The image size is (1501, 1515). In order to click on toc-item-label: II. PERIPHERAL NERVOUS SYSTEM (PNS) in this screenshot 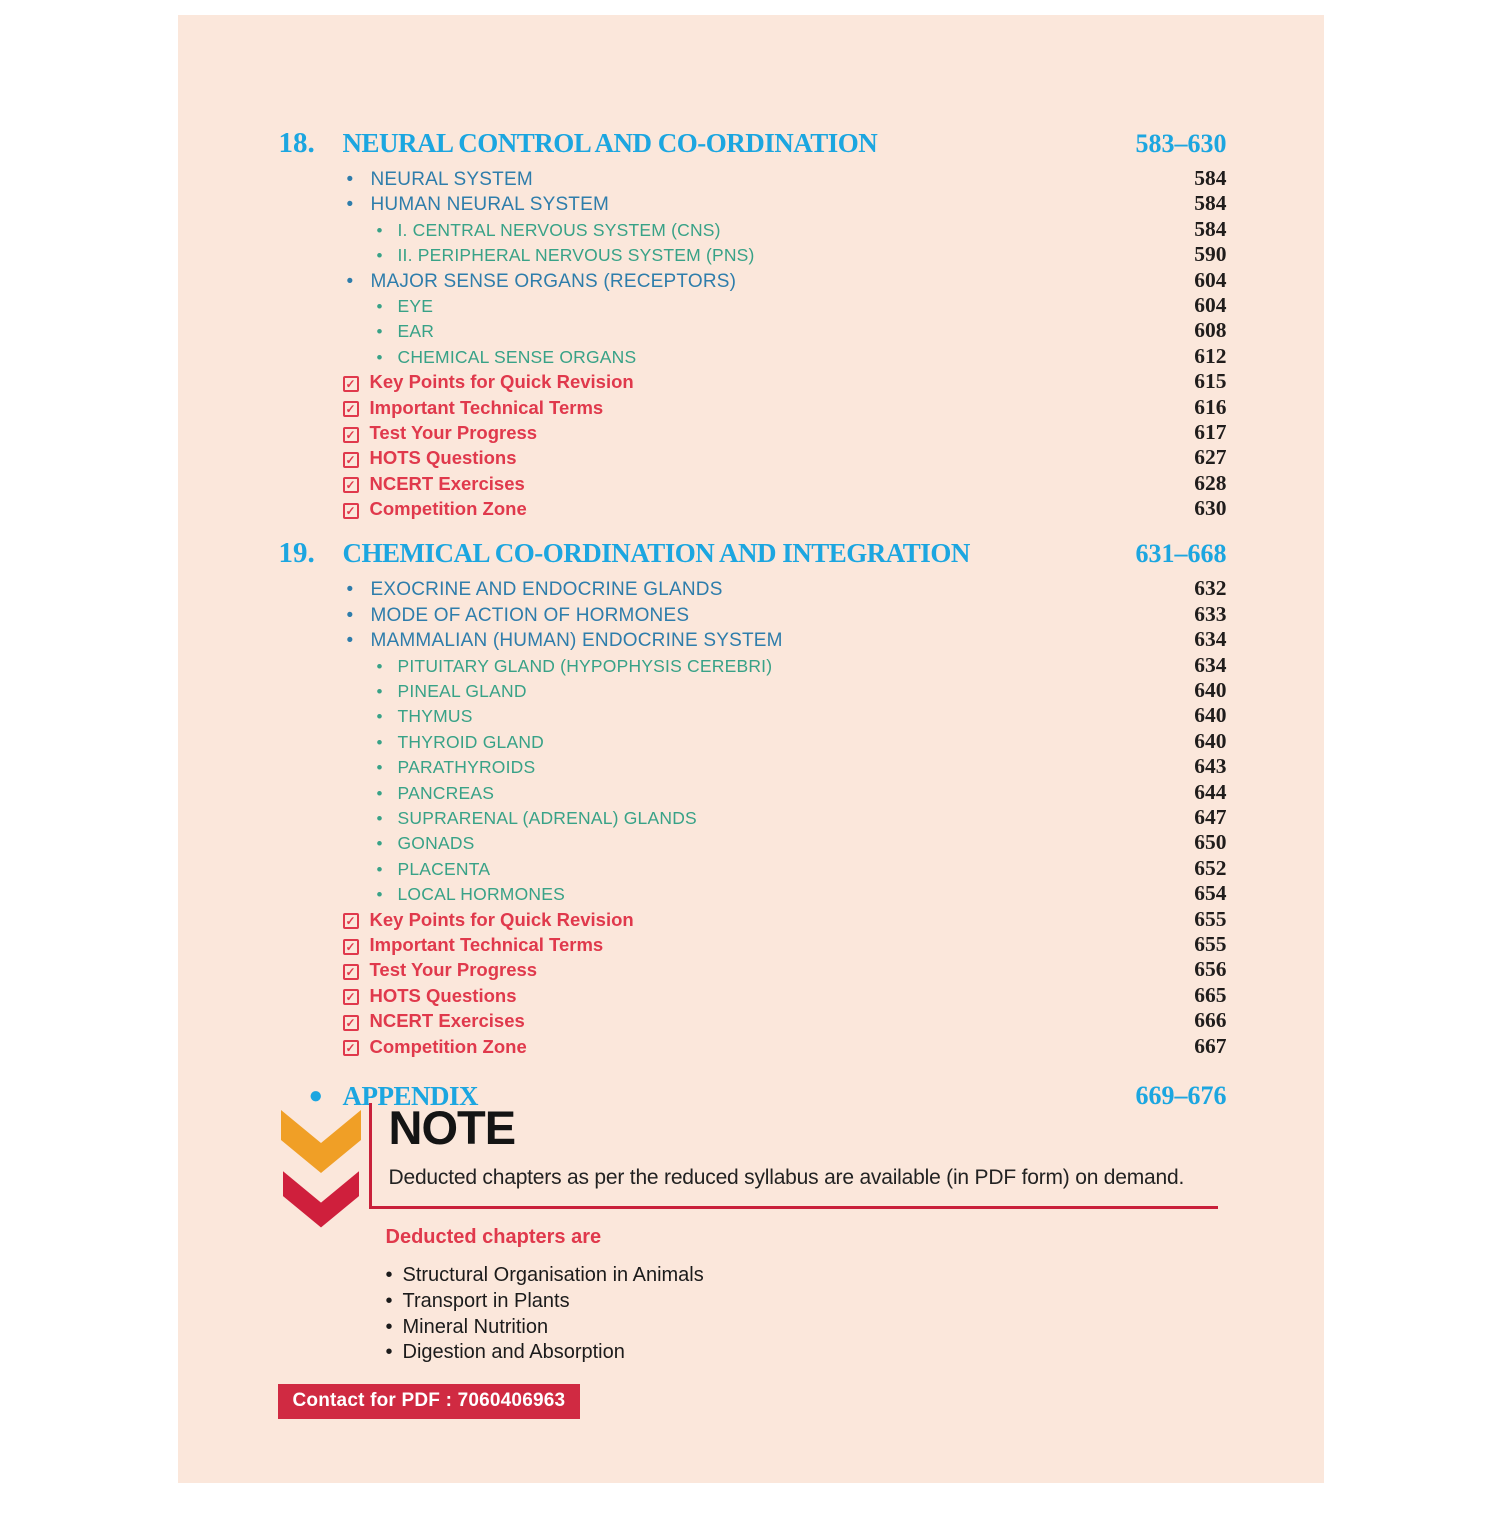, I will do `click(576, 255)`.